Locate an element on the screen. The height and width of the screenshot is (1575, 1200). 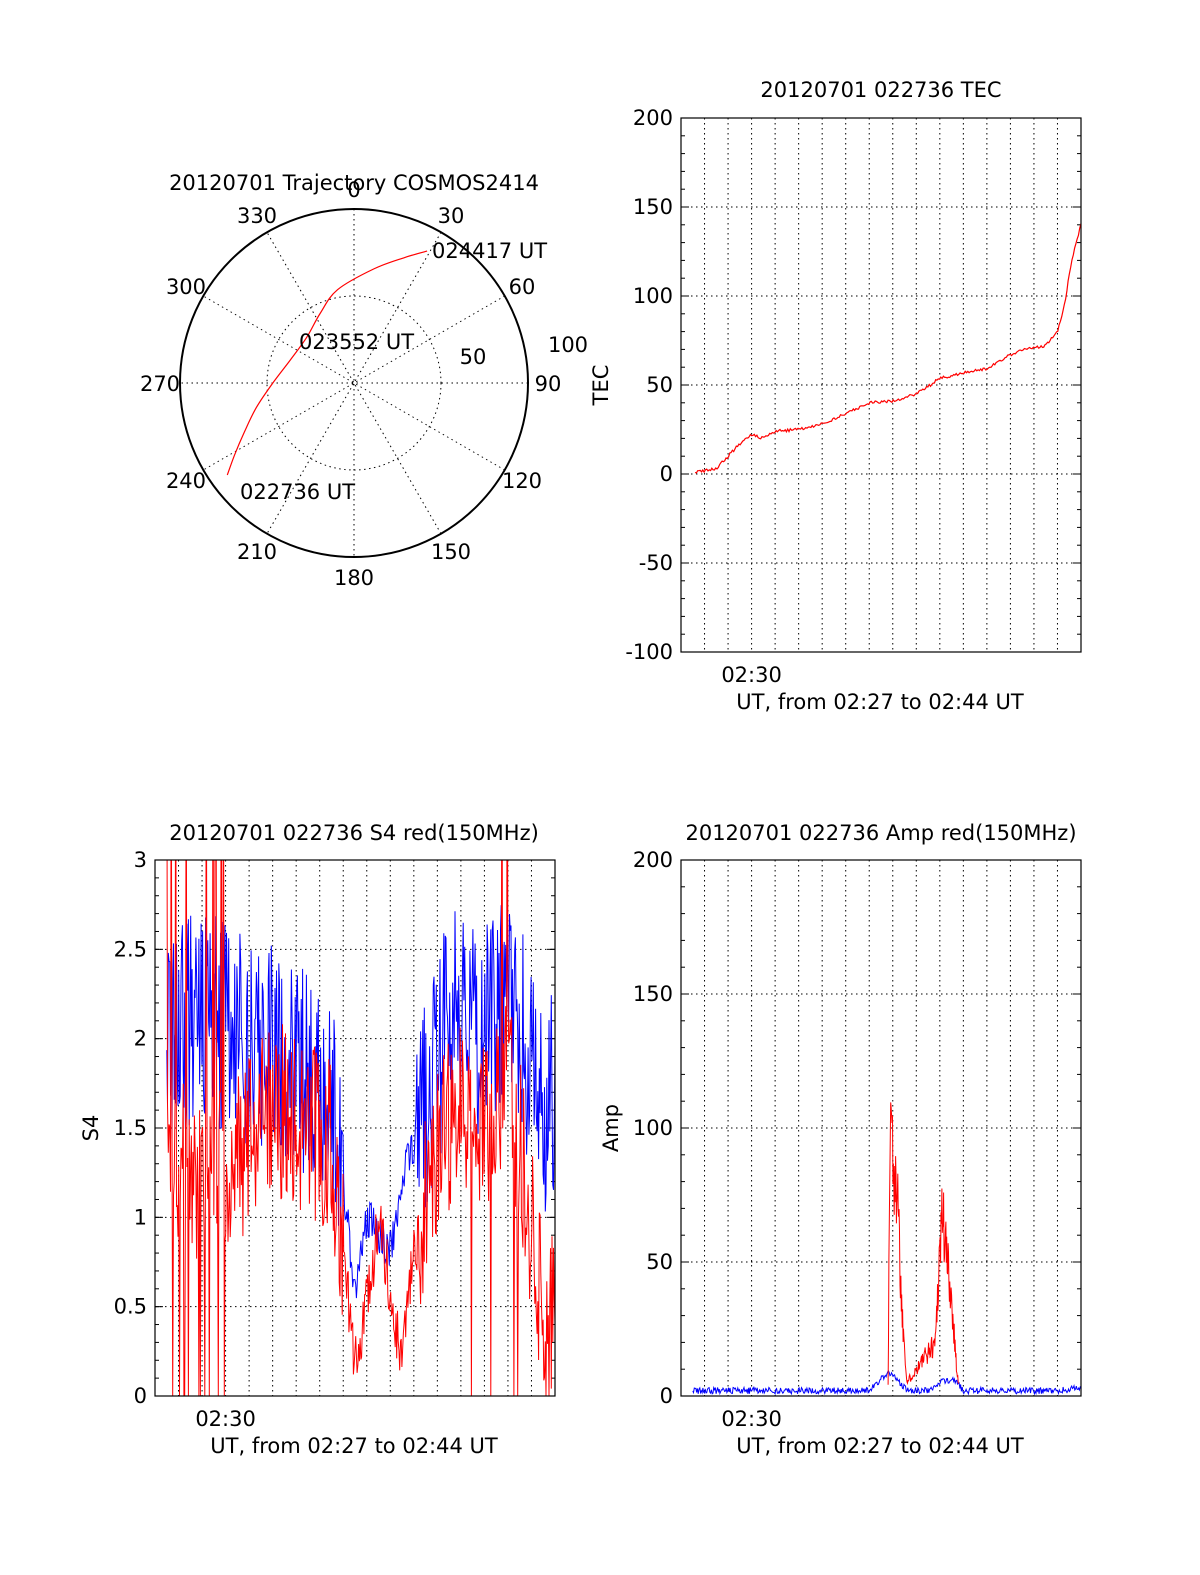
tec-ylabel: TEC is located at coordinates (601, 386).